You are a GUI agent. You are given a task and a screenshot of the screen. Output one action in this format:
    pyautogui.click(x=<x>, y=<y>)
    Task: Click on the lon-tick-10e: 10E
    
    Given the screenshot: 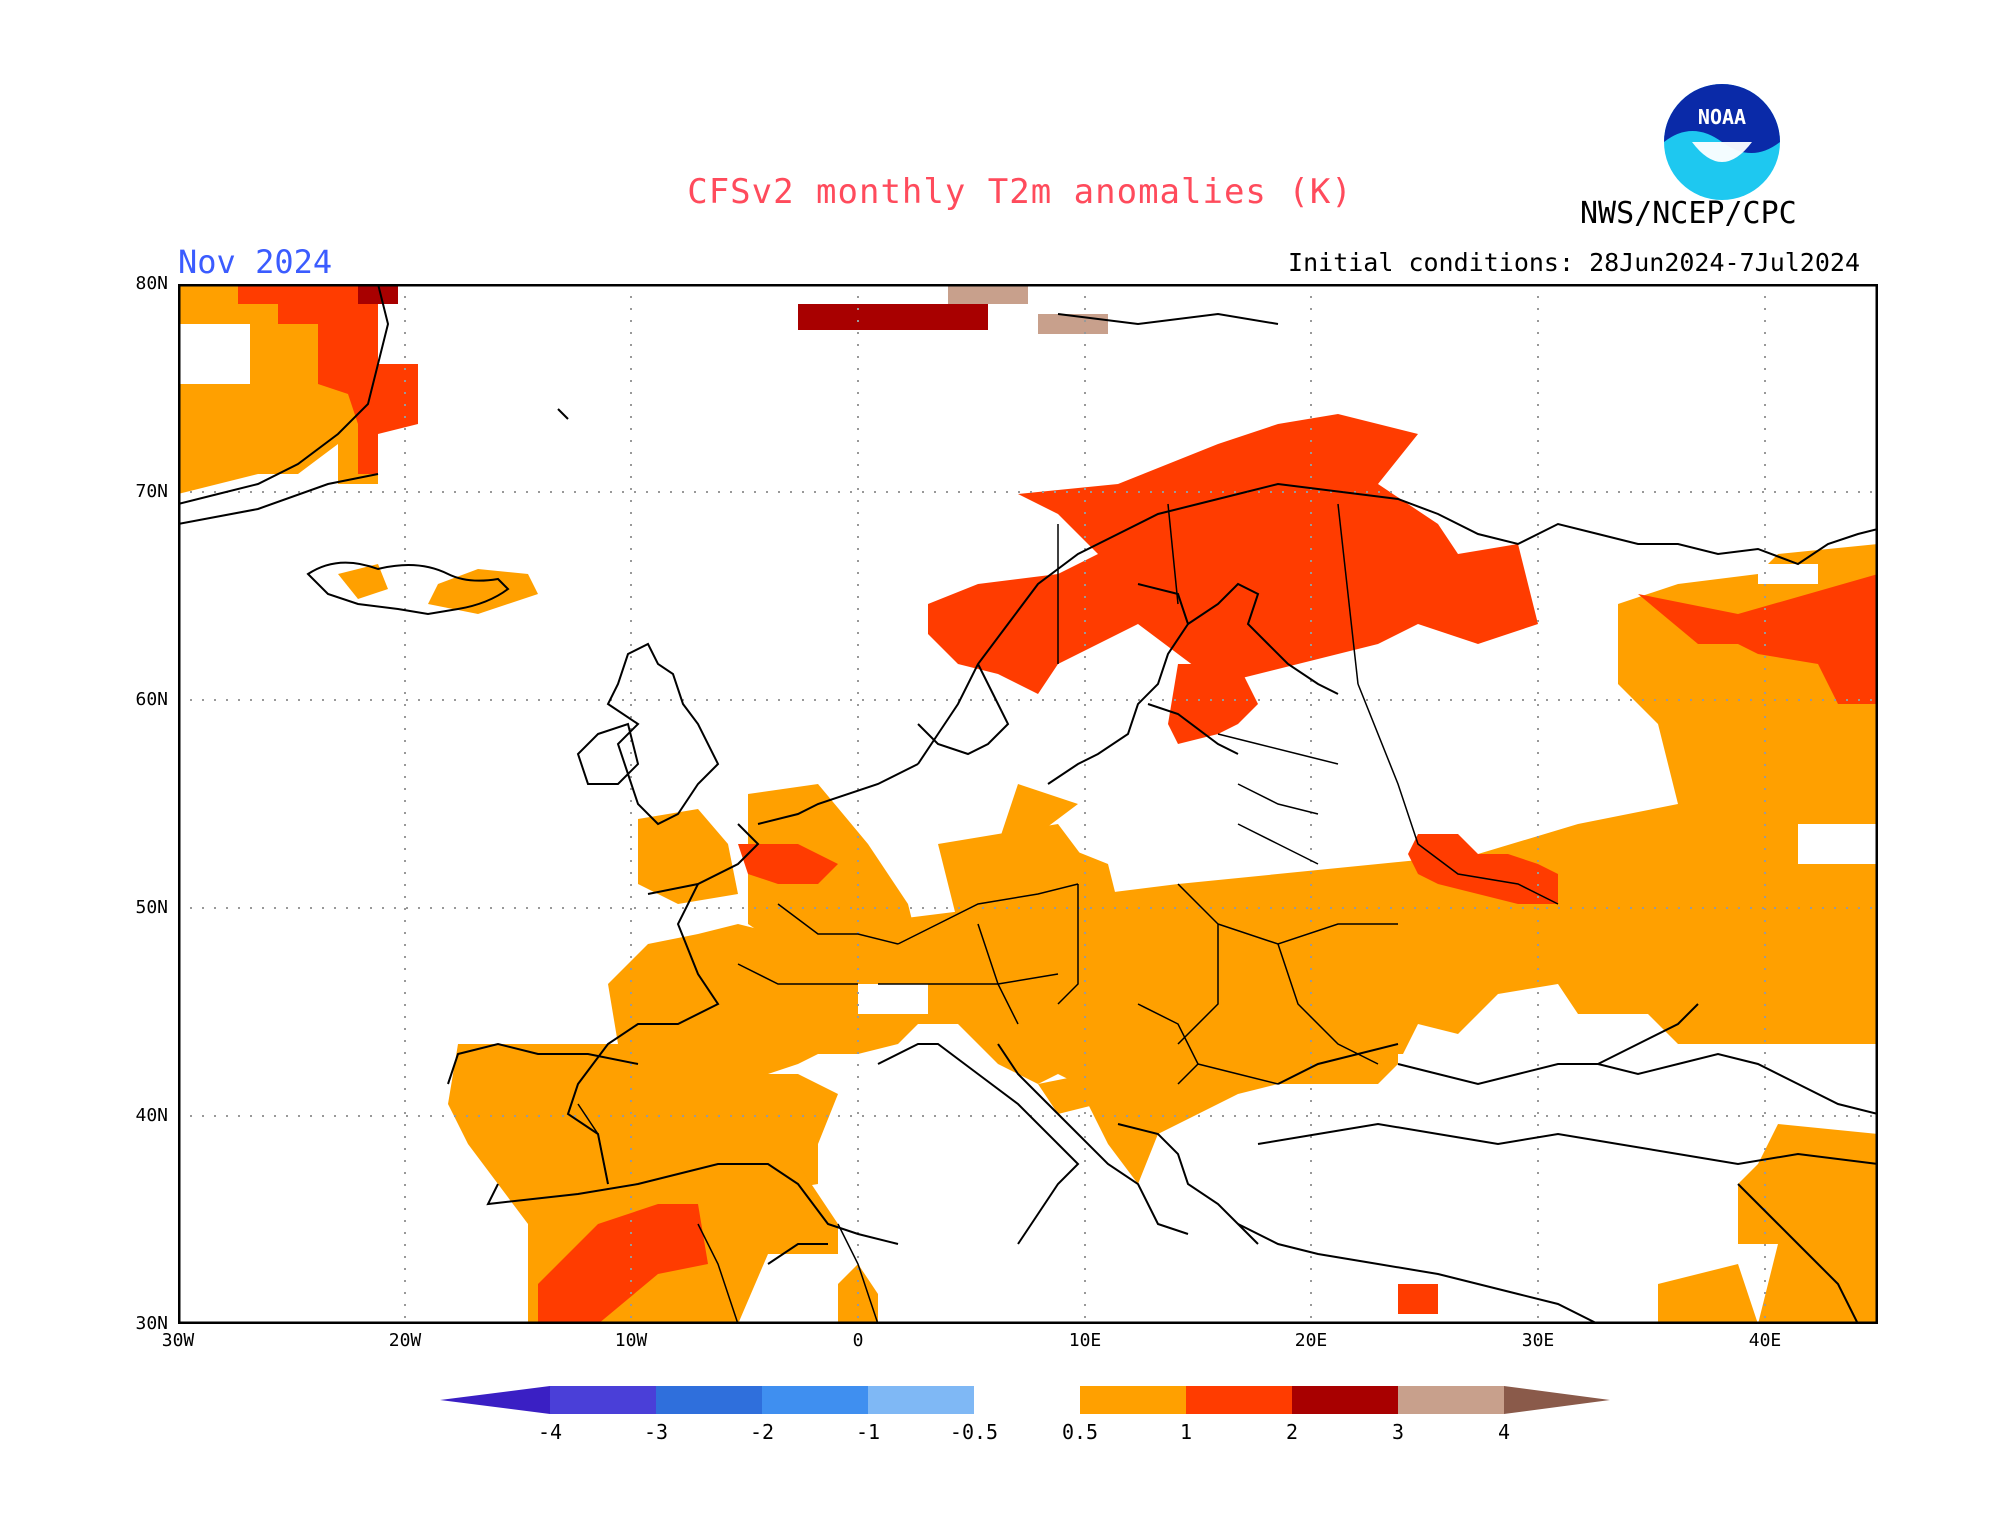 What is the action you would take?
    pyautogui.click(x=1085, y=1340)
    